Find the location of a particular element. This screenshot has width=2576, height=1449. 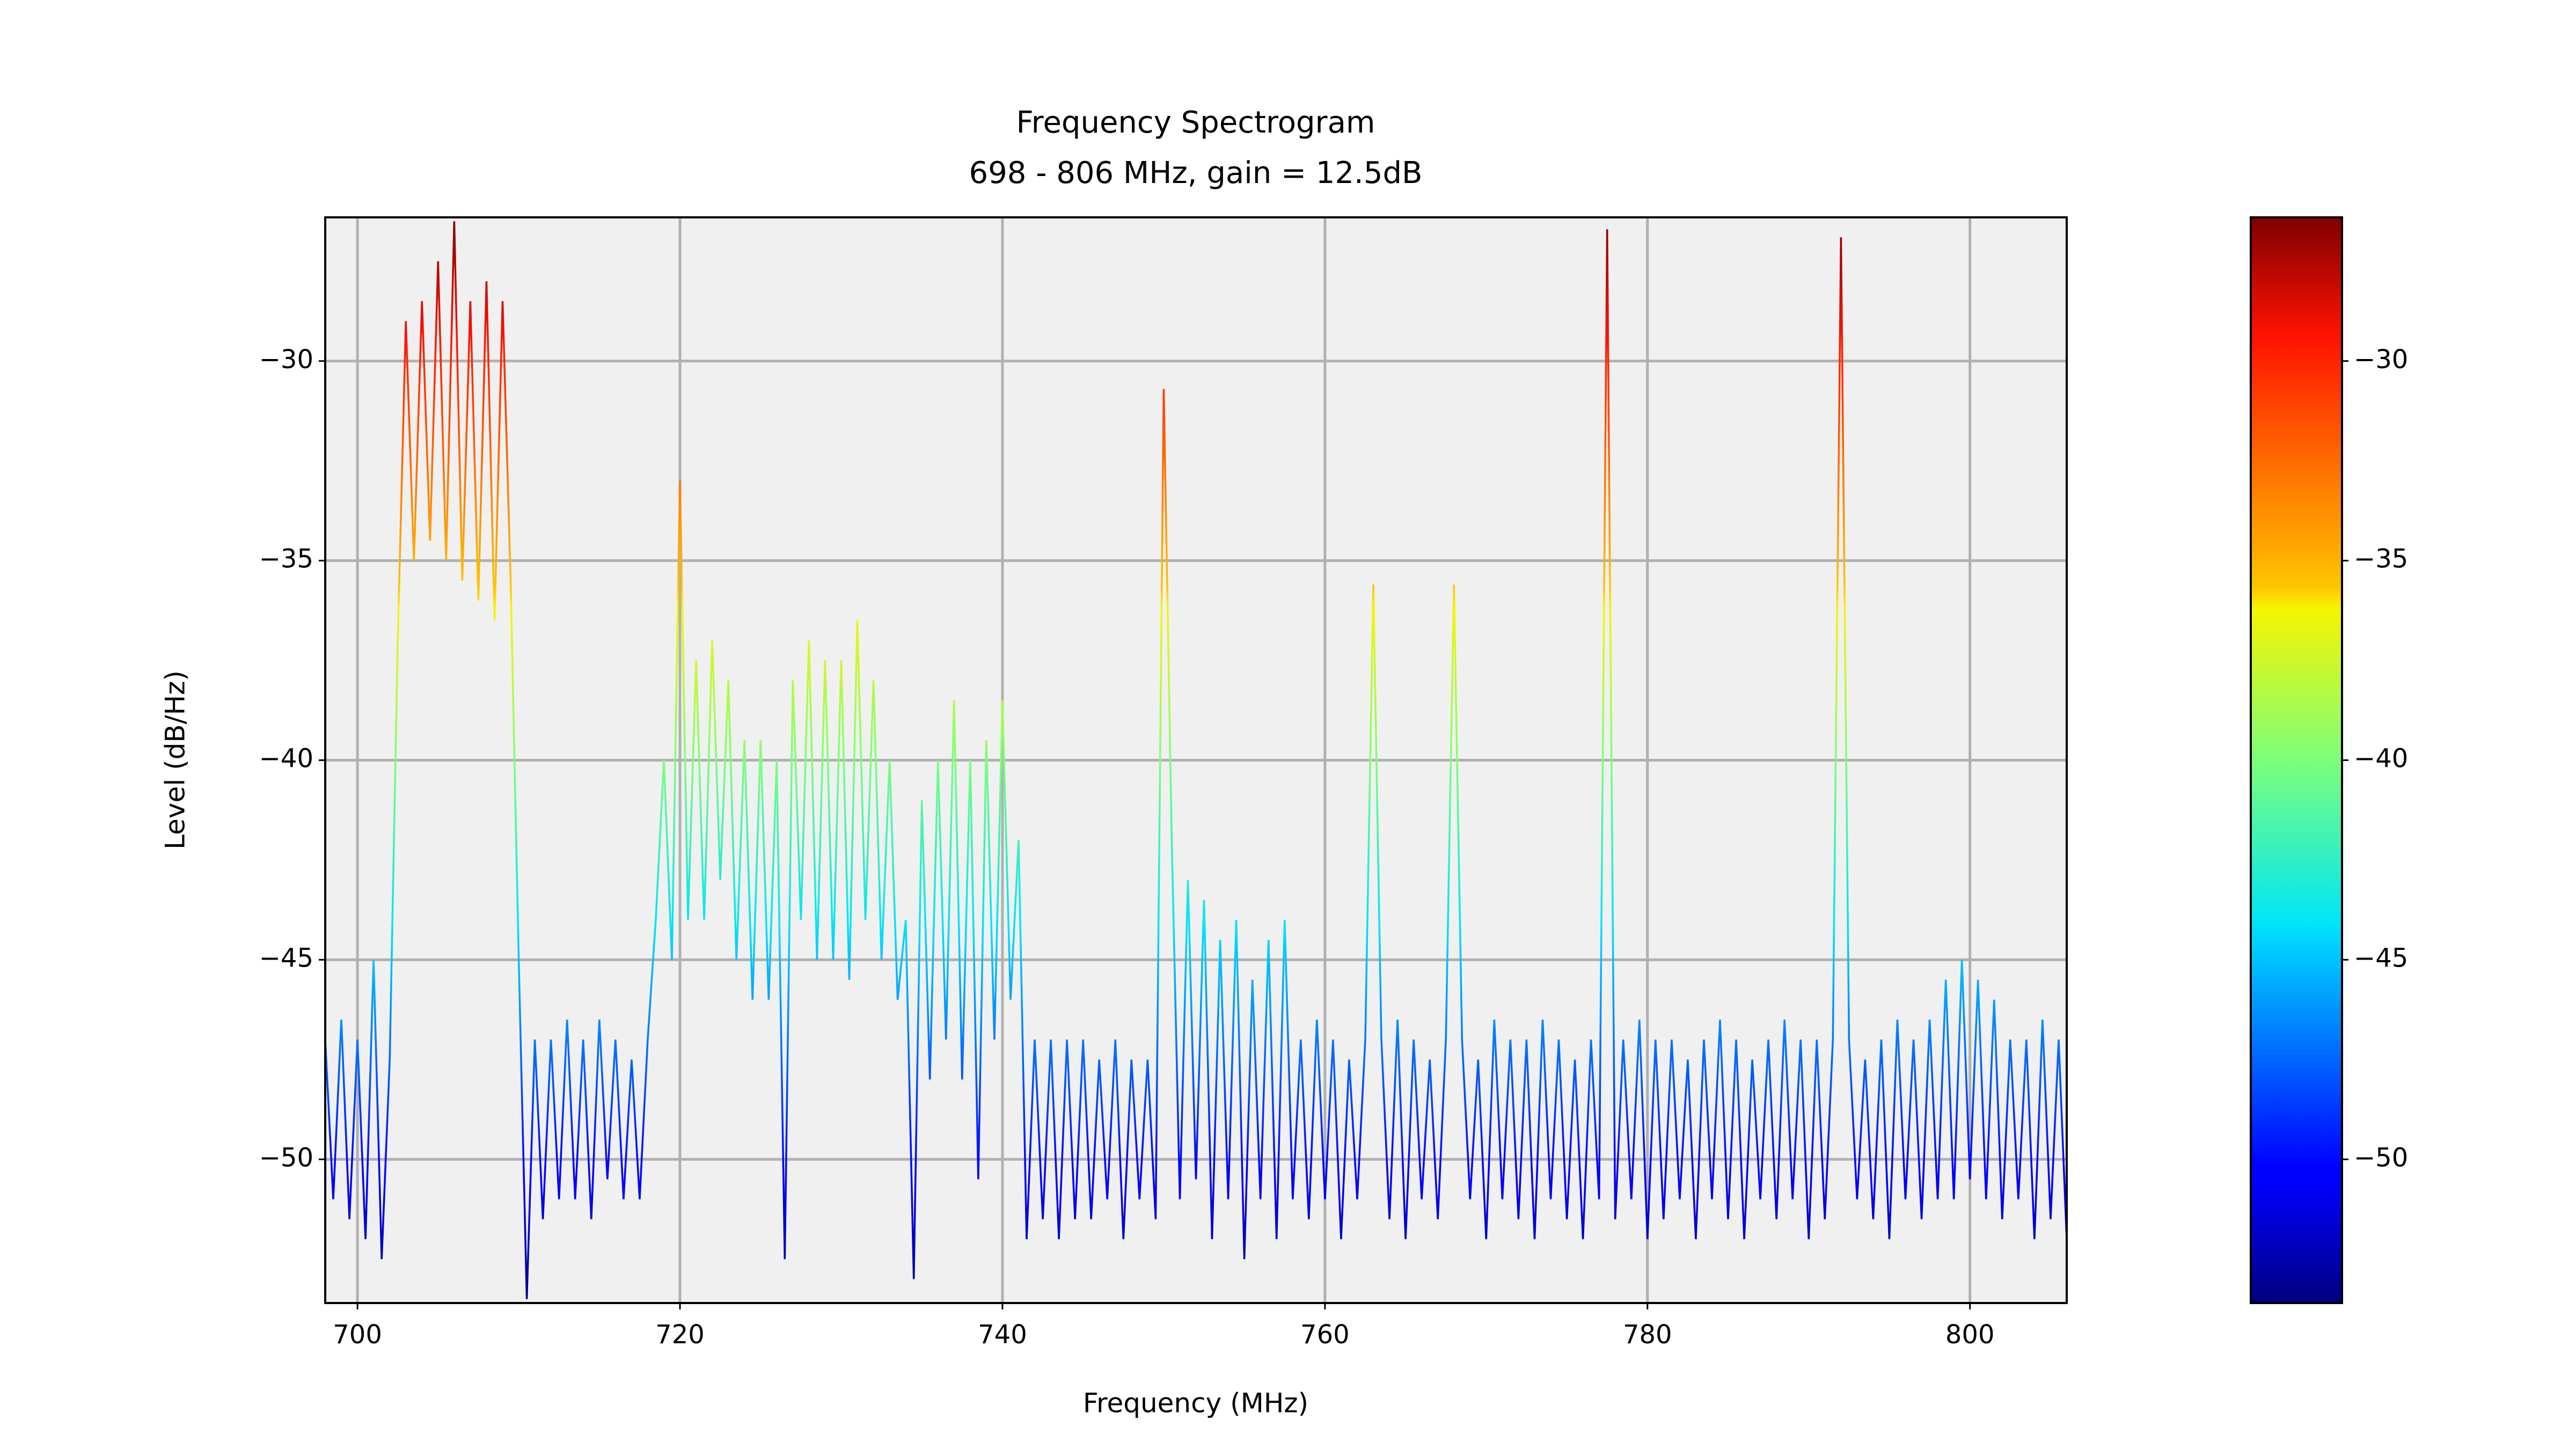

x-tick-label: 800 is located at coordinates (1970, 1335).